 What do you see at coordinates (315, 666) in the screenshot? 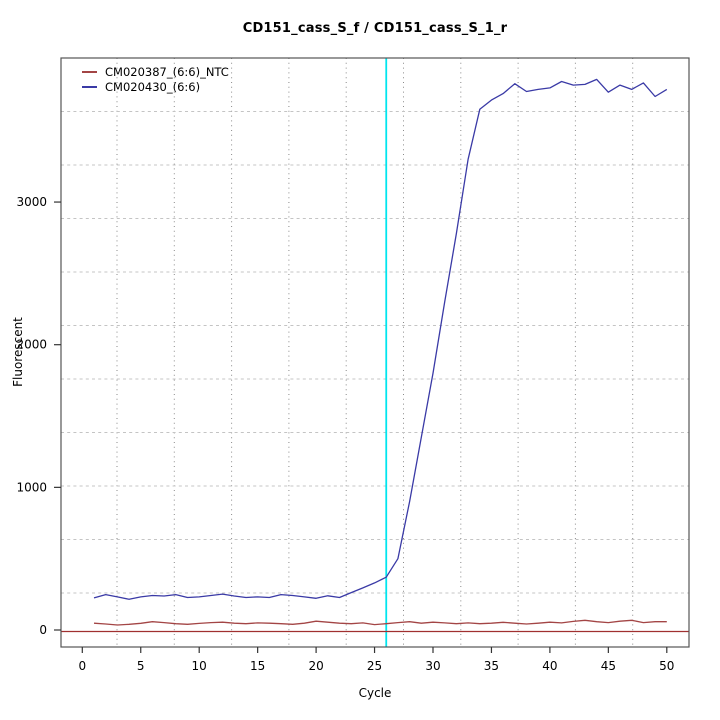
I see `x-tick-label: 20` at bounding box center [315, 666].